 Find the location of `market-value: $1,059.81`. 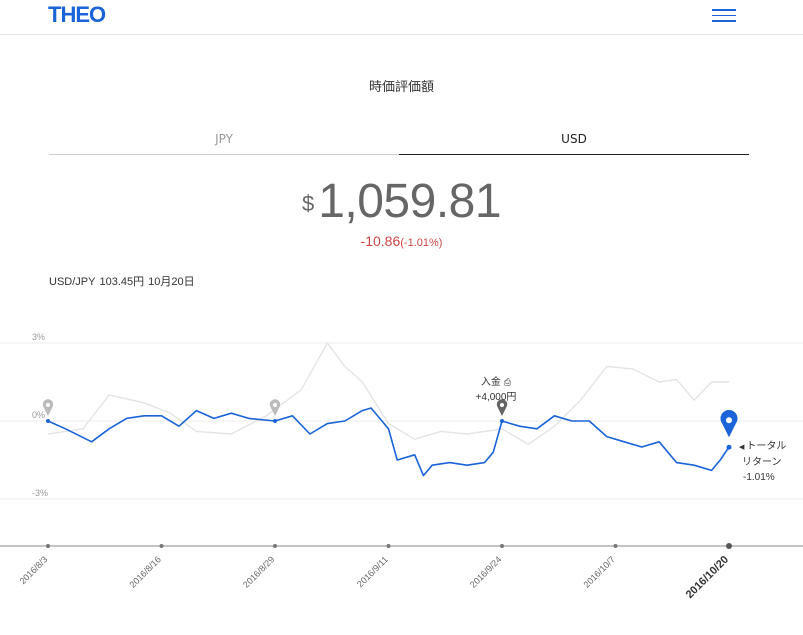

market-value: $1,059.81 is located at coordinates (401, 201).